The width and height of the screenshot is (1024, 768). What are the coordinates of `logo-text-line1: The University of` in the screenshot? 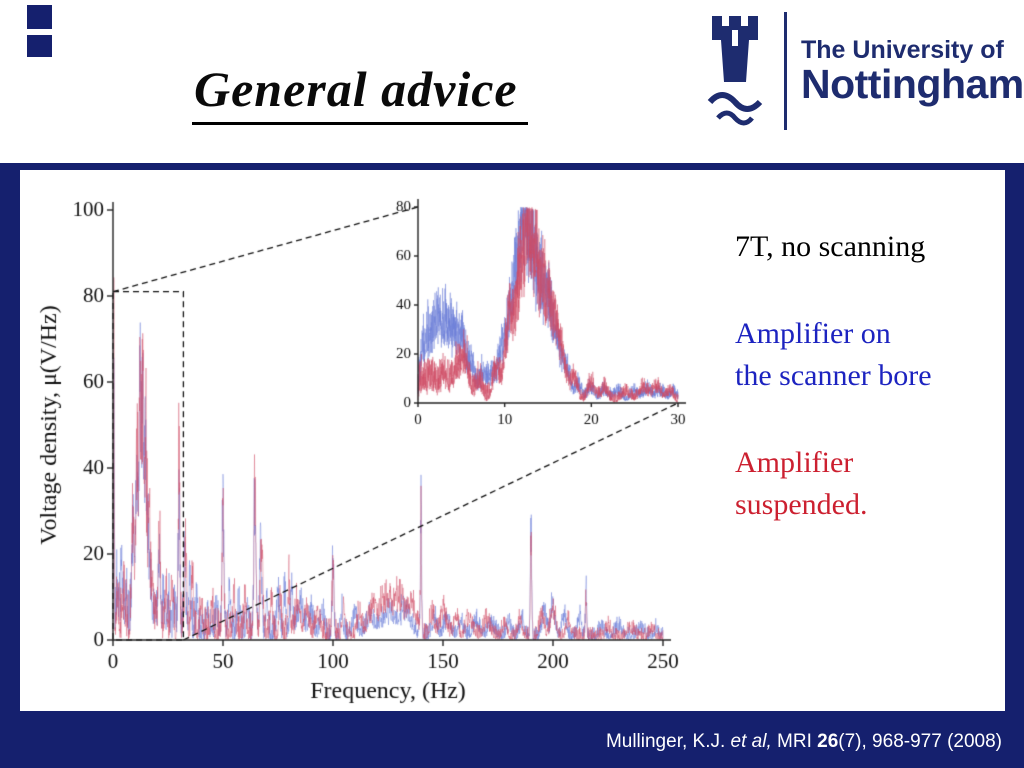 It's located at (902, 50).